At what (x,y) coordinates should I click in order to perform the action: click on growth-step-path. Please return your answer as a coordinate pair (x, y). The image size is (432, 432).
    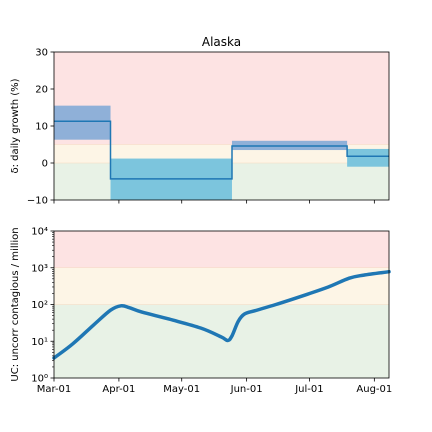
    Looking at the image, I should click on (221, 150).